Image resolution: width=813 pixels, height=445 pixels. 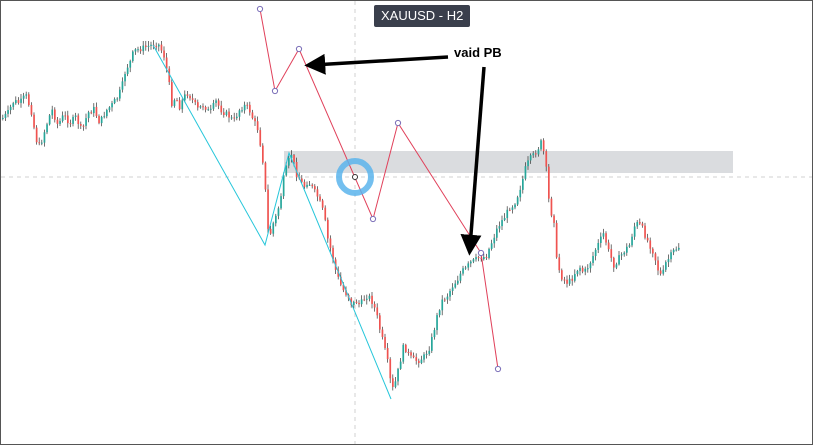 I want to click on annotation-label: vaid PB, so click(x=478, y=52).